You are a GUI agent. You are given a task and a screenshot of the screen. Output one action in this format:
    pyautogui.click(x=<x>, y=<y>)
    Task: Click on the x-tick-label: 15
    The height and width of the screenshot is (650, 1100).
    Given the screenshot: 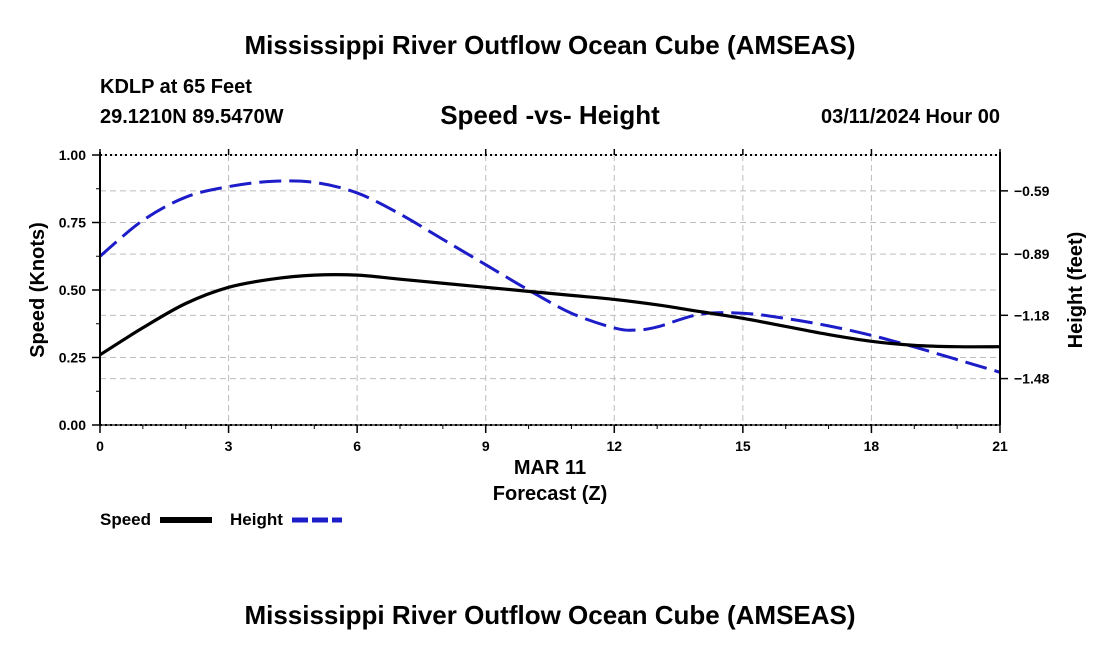 What is the action you would take?
    pyautogui.click(x=743, y=446)
    